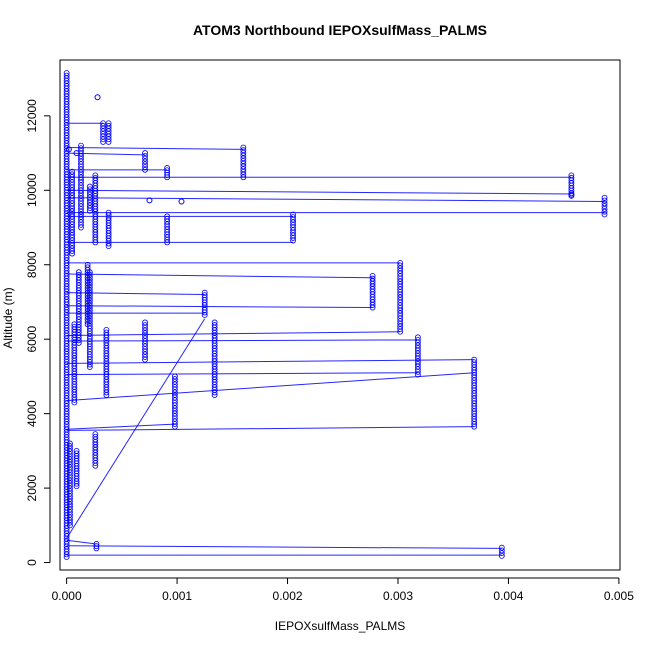 This screenshot has width=650, height=650. I want to click on x-tick-label: 0.000, so click(67, 596).